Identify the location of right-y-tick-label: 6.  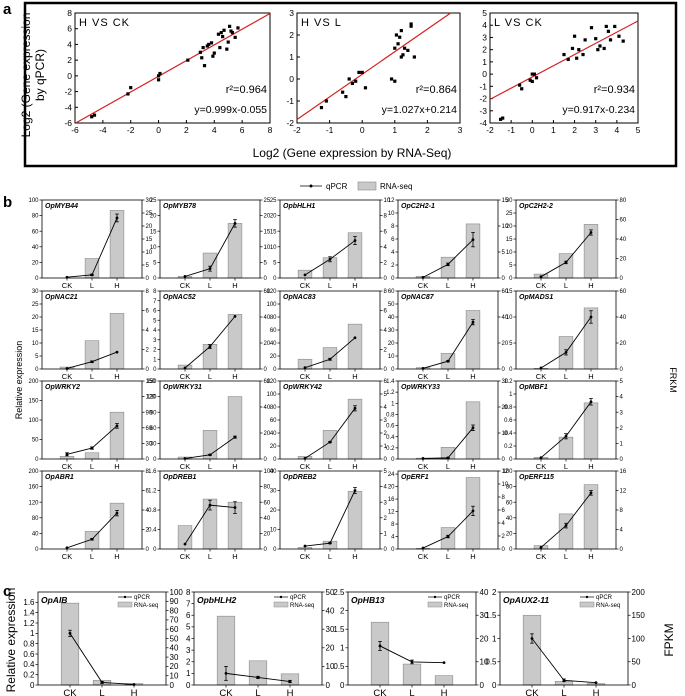
(386, 232).